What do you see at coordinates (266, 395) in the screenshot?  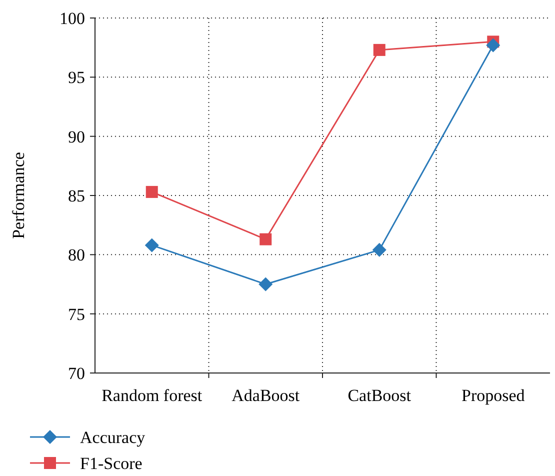 I see `x-tick-label: AdaBoost` at bounding box center [266, 395].